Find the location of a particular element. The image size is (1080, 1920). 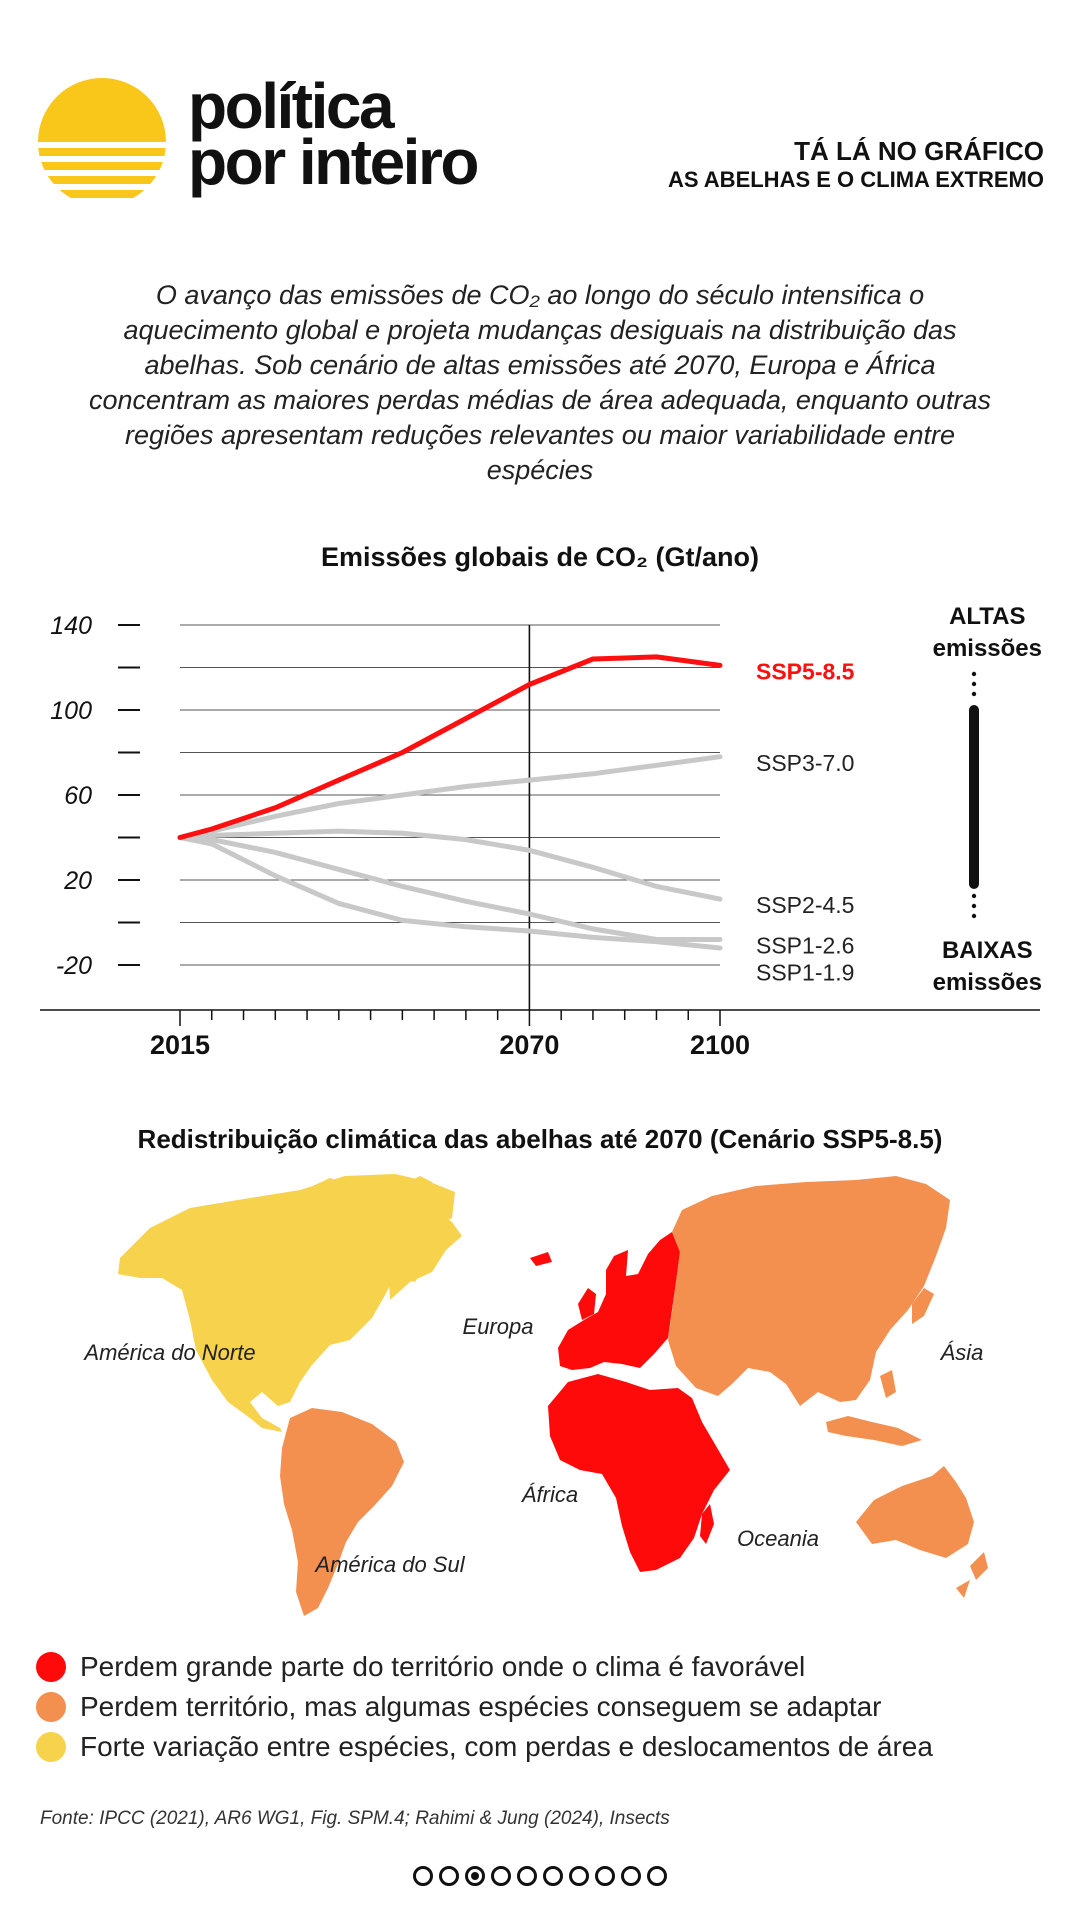

series-line-ssp1-1.9 is located at coordinates (450, 893).